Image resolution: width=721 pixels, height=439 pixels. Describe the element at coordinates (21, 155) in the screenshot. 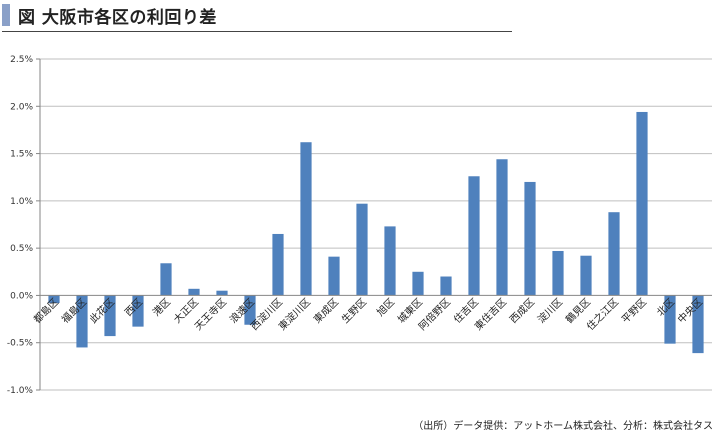

I see `y-tick-label: 1.5%` at that location.